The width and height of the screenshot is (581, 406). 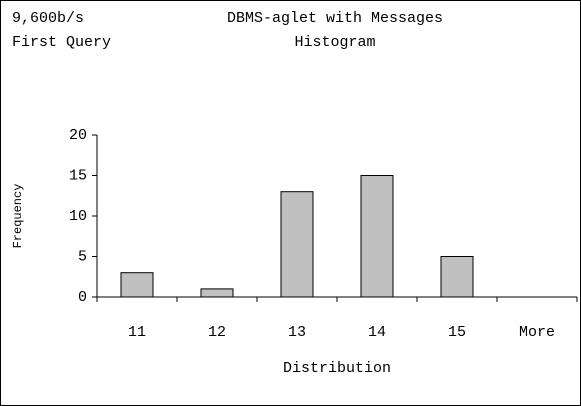 What do you see at coordinates (217, 332) in the screenshot?
I see `x-tick-label: 12` at bounding box center [217, 332].